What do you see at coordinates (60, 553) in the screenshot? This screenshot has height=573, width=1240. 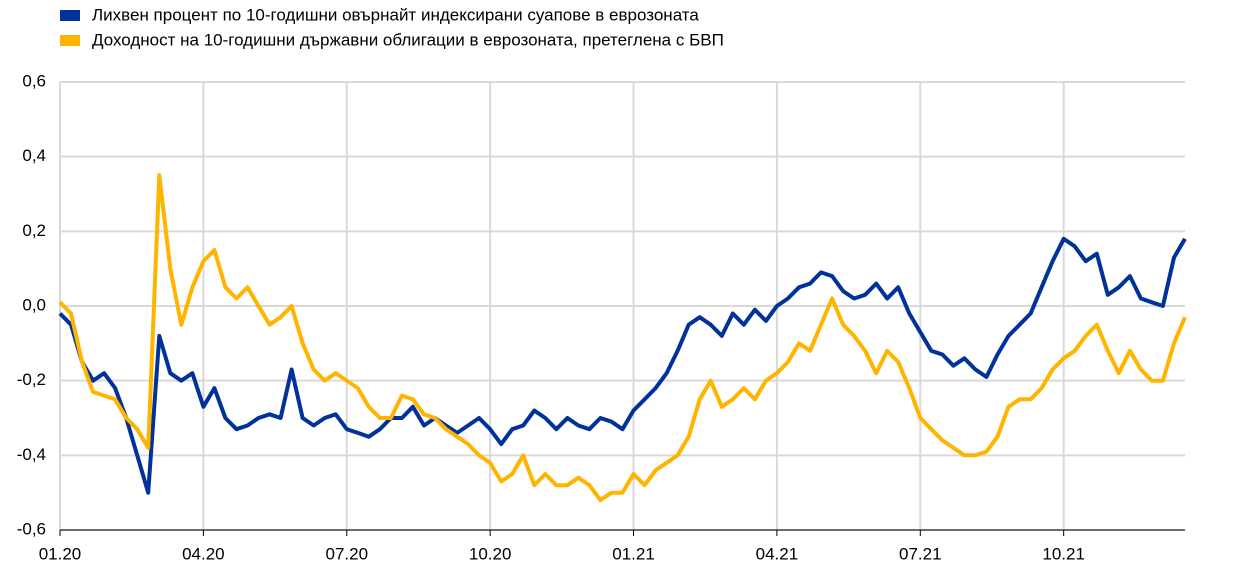 I see `x-tick-label: 01.20` at bounding box center [60, 553].